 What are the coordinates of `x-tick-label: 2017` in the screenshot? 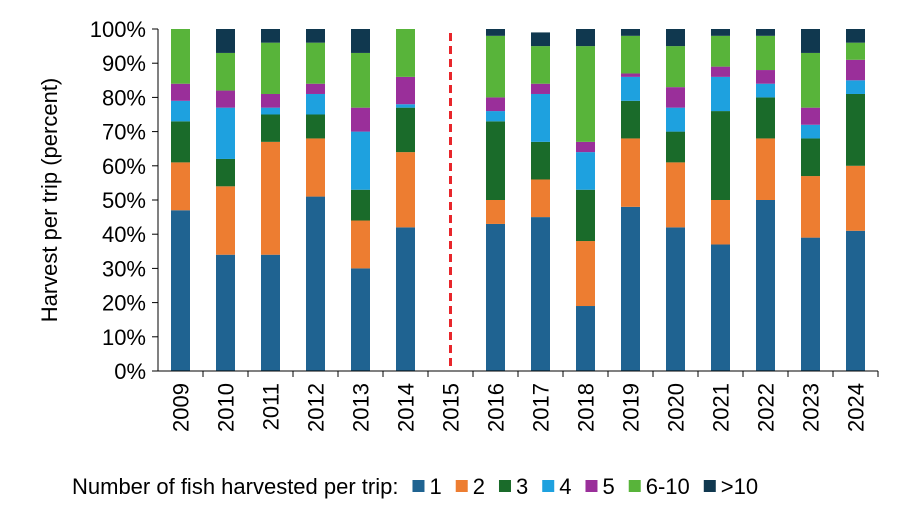 It's located at (541, 407).